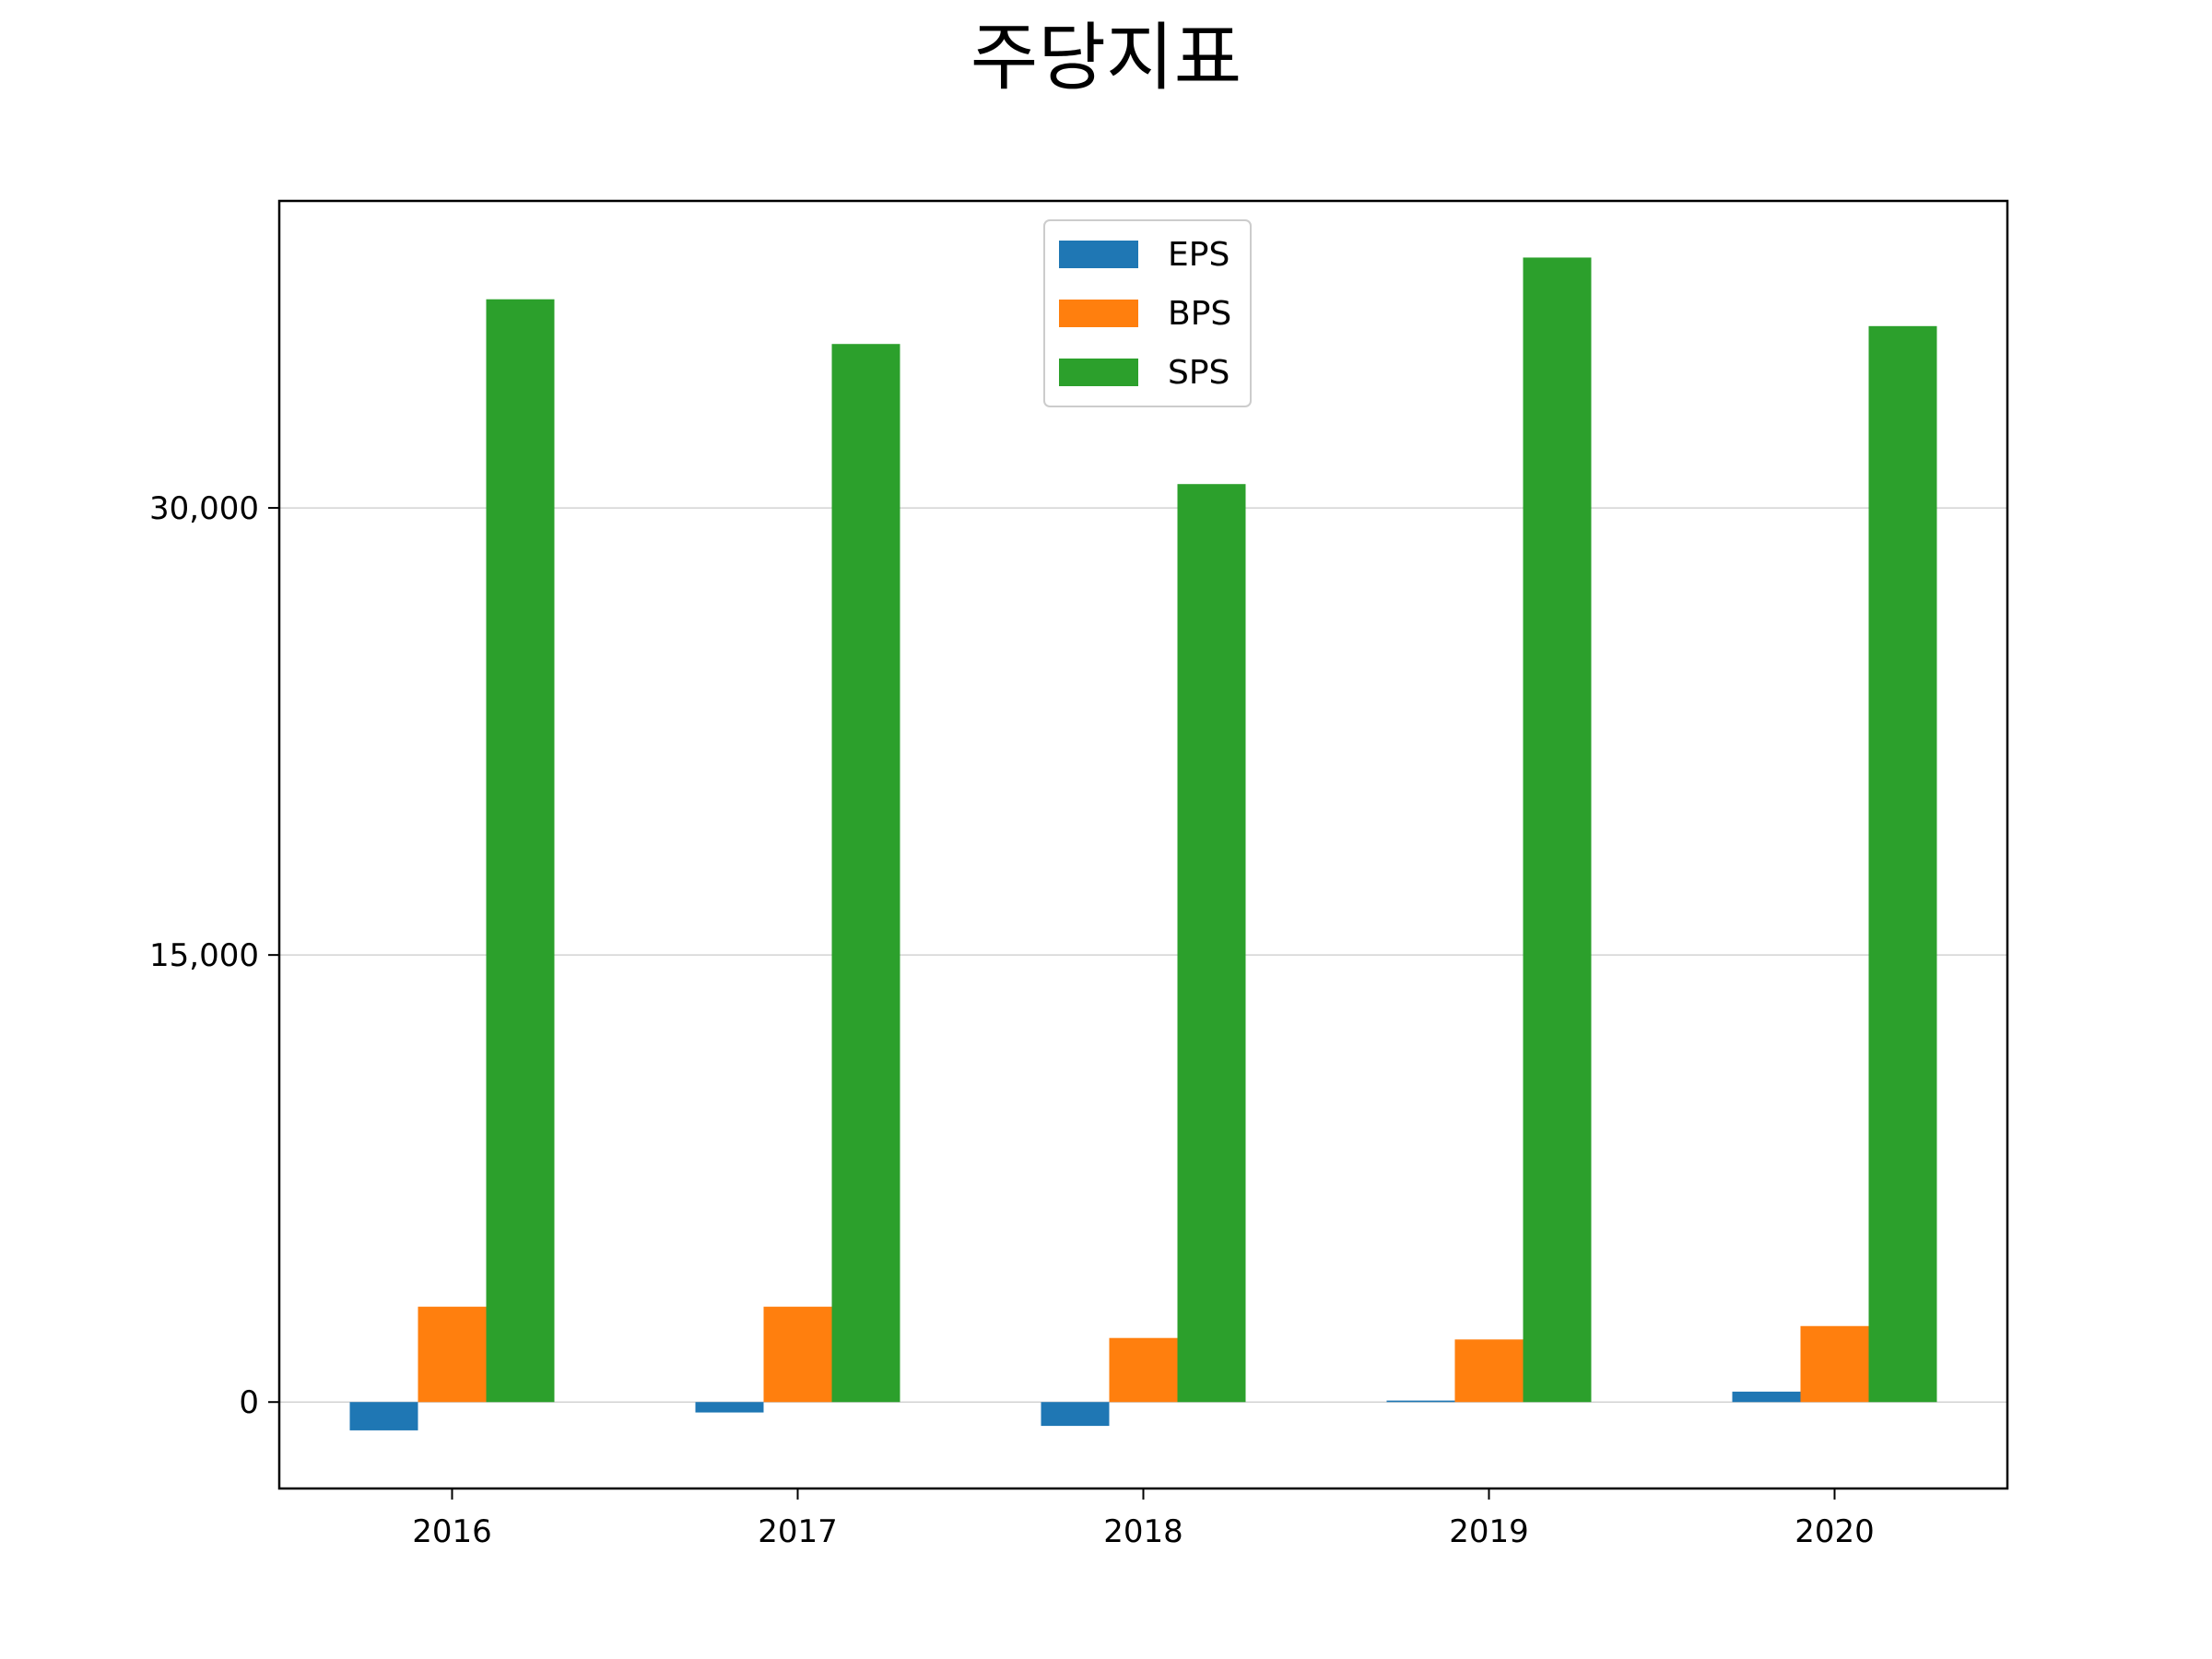 The height and width of the screenshot is (1659, 2212). I want to click on y-tick-label: 0, so click(249, 1402).